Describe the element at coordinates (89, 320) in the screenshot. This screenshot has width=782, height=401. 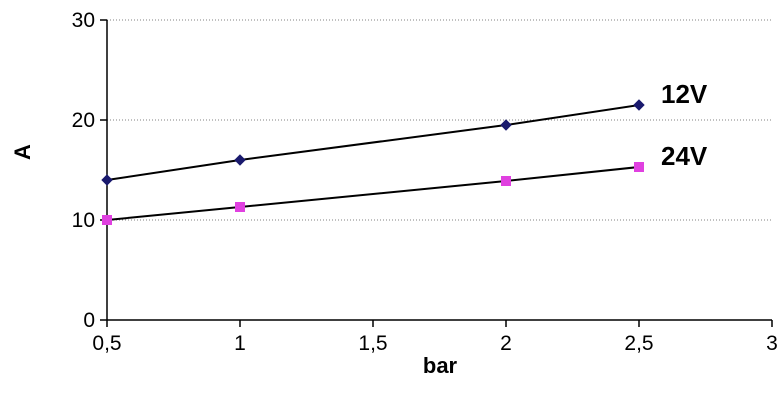
I see `y-tick-label: 0` at that location.